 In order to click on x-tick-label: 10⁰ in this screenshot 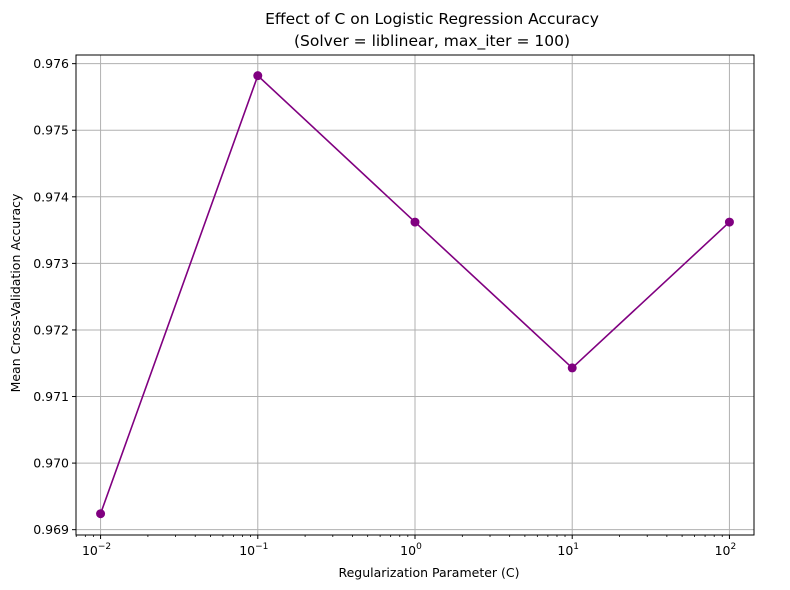, I will do `click(411, 550)`.